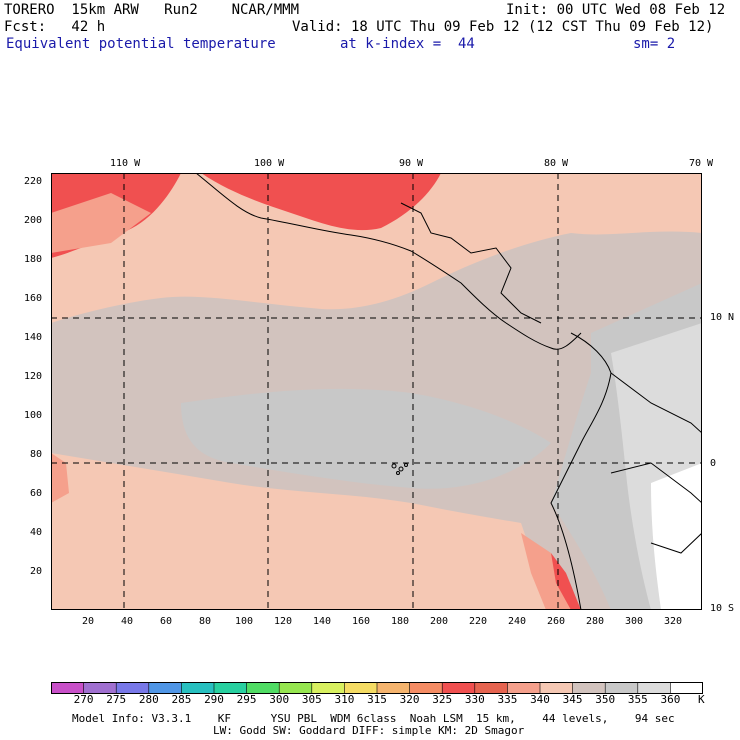 This screenshot has width=740, height=740. What do you see at coordinates (409, 699) in the screenshot?
I see `colorbar-label: 320` at bounding box center [409, 699].